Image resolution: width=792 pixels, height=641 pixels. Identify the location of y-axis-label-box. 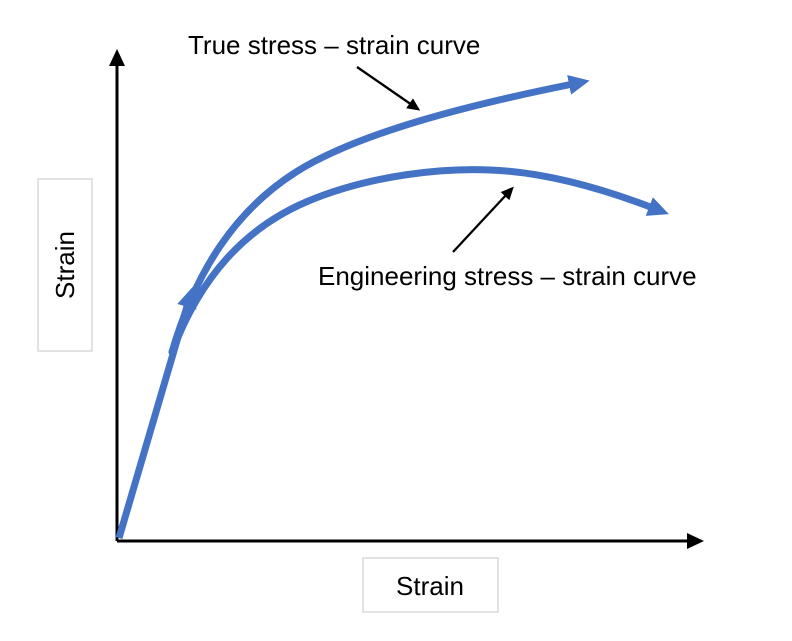
(65, 265).